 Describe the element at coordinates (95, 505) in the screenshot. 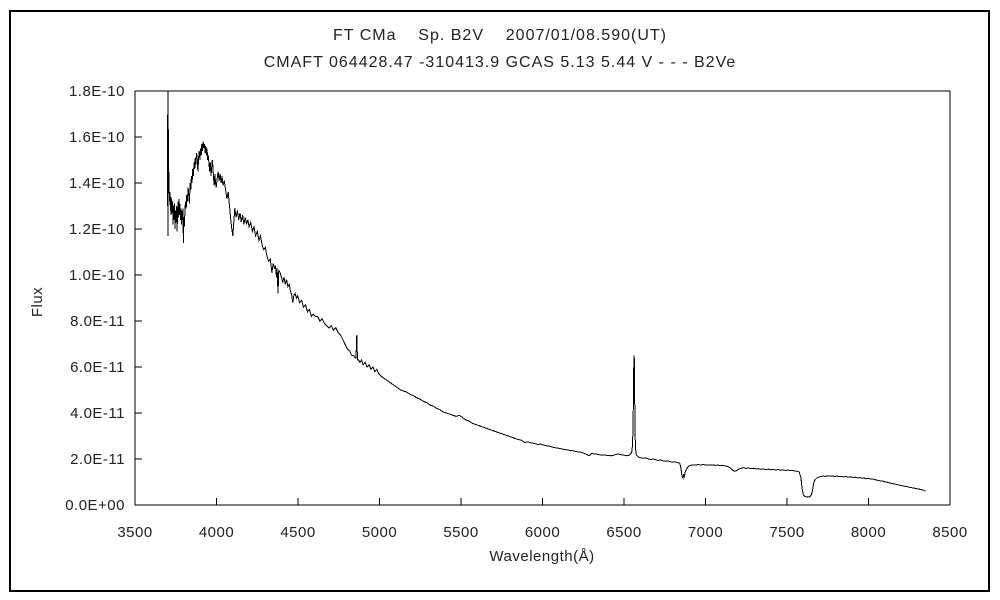

I see `y-tick-label: 0.0E+00` at that location.